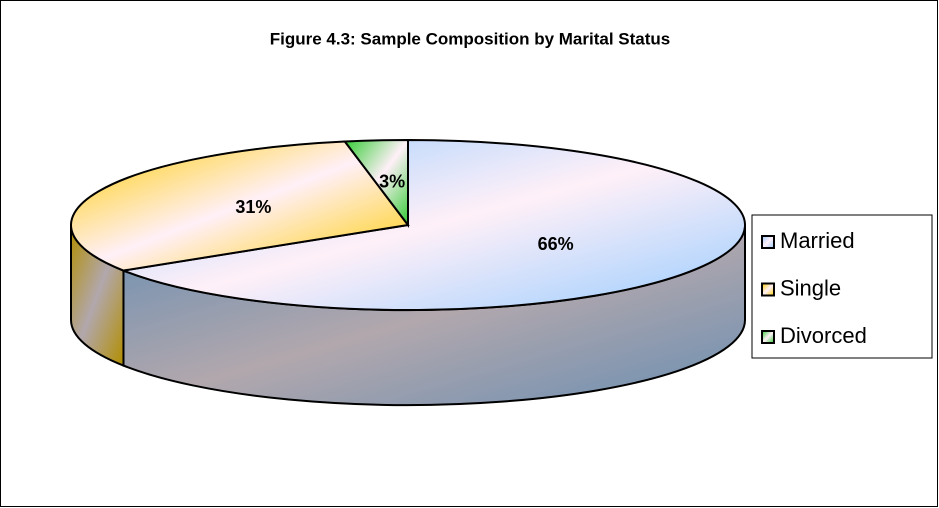  What do you see at coordinates (842, 286) in the screenshot?
I see `legend-box` at bounding box center [842, 286].